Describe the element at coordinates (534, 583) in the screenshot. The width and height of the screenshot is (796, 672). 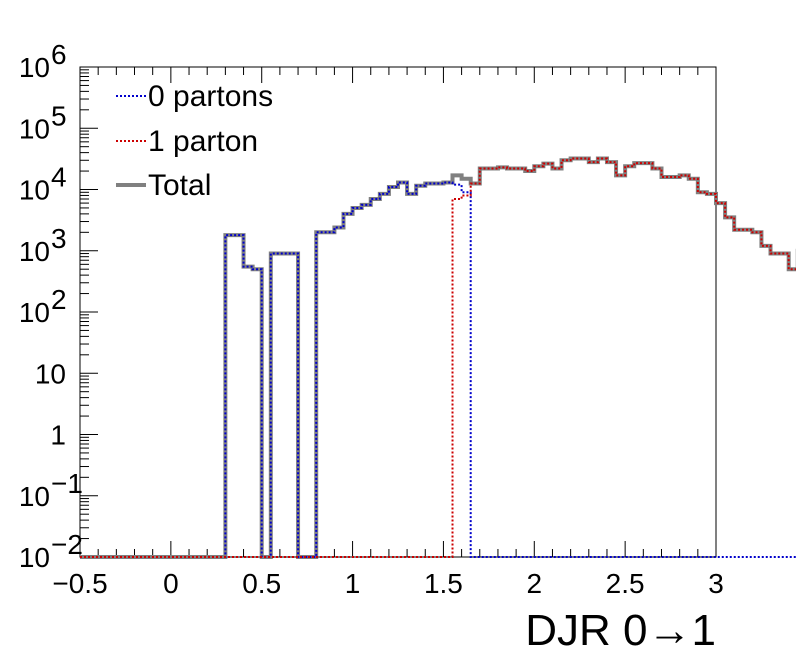
I see `x-tick-label: 2` at that location.